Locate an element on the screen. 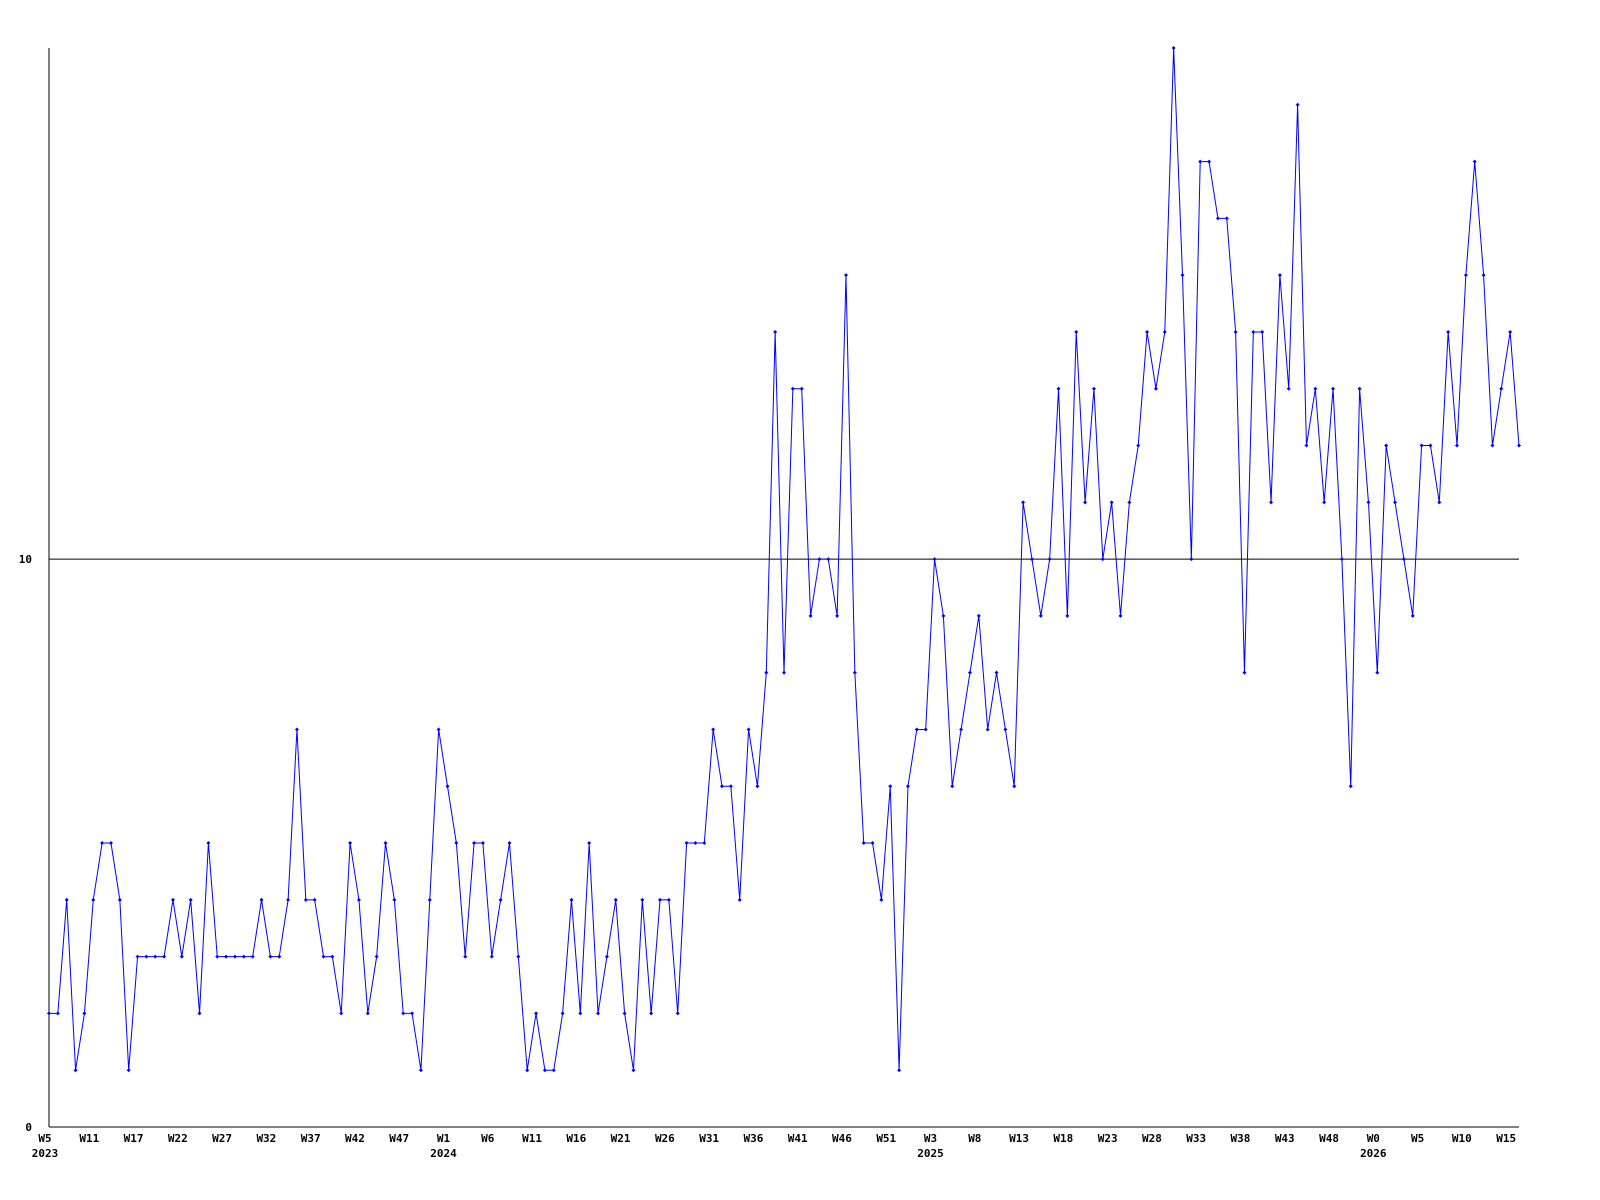  x-tick-label: W15 is located at coordinates (1506, 1138).